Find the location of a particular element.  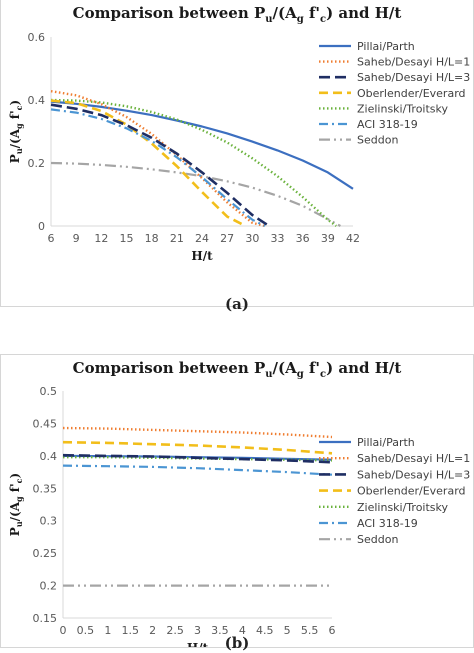

chart-b-x-axis-label: H/t is located at coordinates (198, 644).